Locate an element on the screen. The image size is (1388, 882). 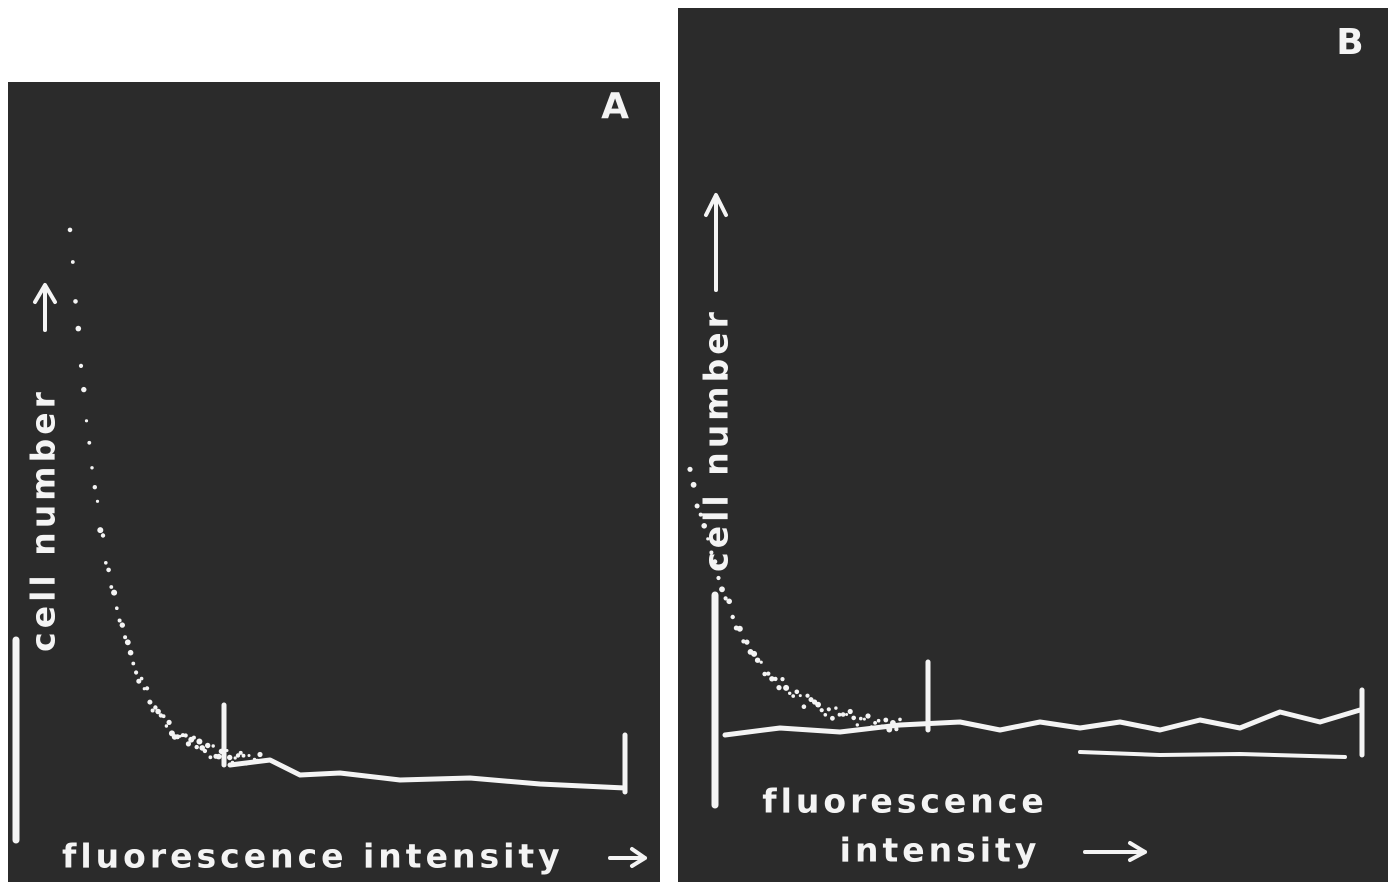
panel-label: A is located at coordinates (615, 106).